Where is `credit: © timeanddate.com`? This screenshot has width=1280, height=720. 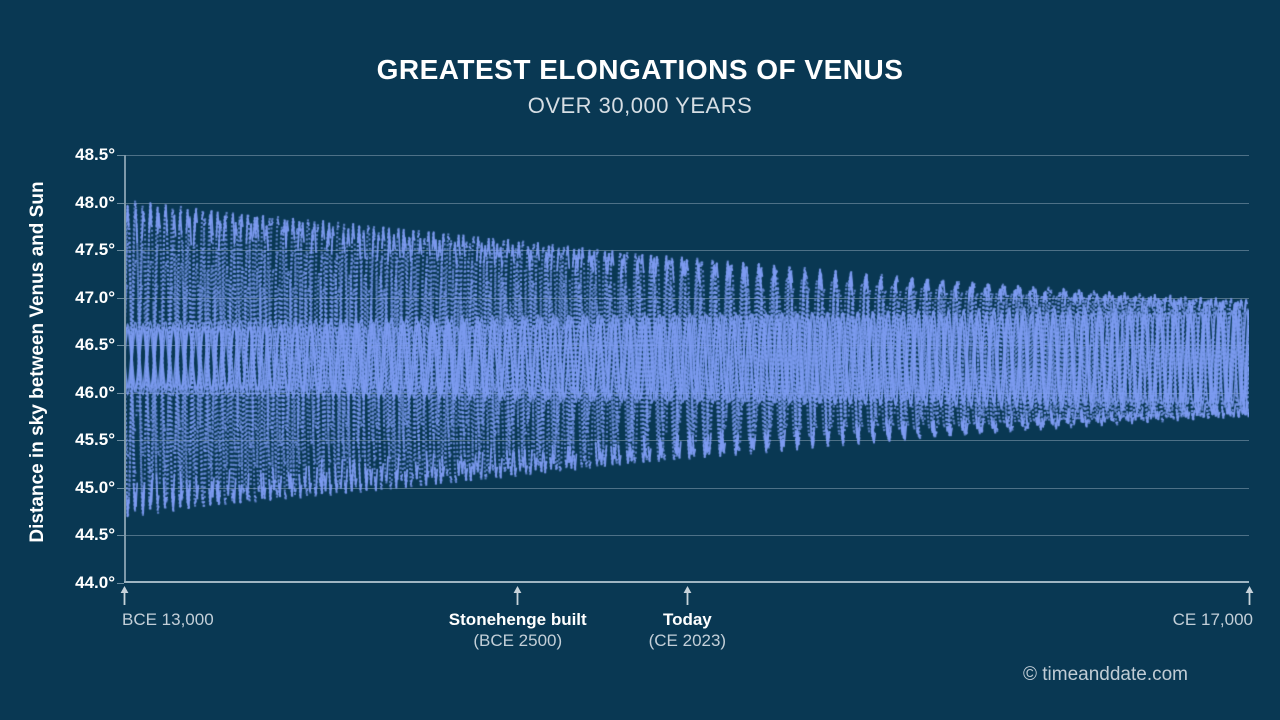
credit: © timeanddate.com is located at coordinates (1105, 674).